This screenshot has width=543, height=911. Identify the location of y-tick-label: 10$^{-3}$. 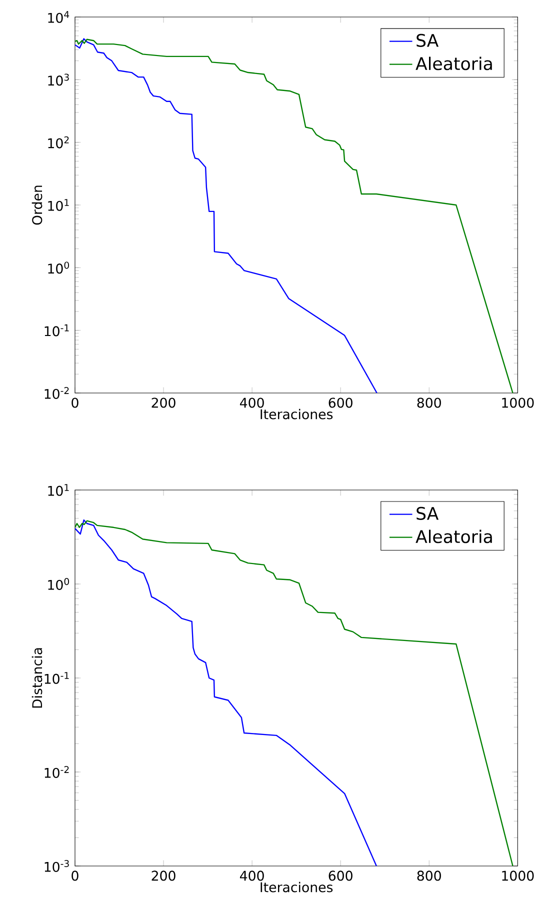
(56, 866).